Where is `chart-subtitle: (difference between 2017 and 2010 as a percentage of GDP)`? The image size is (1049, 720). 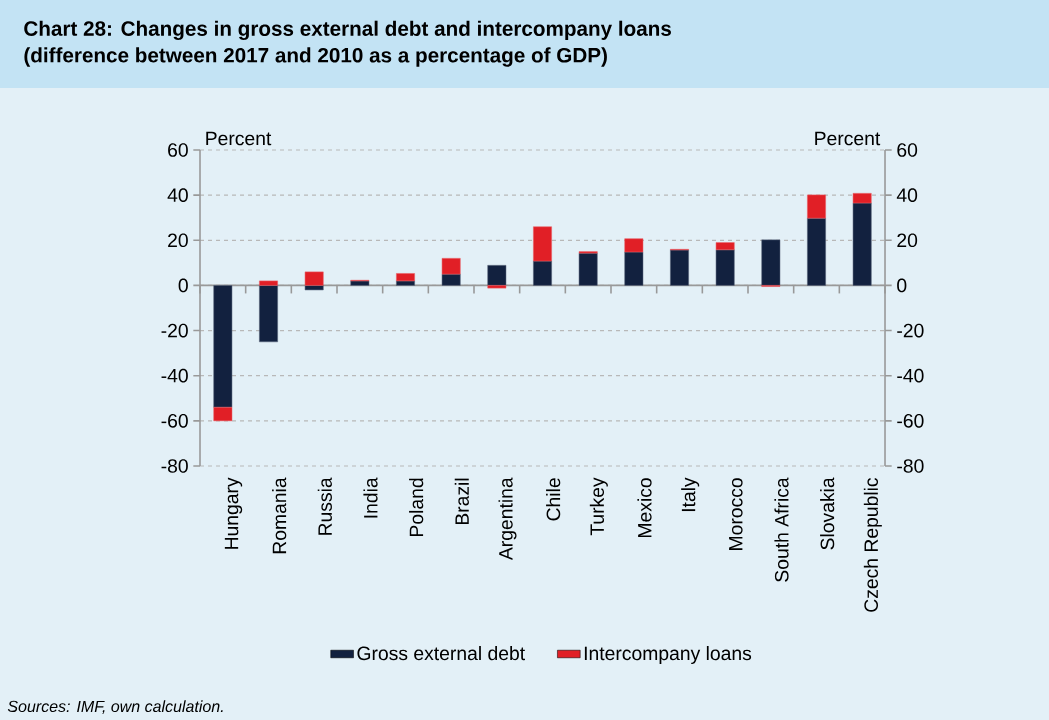 chart-subtitle: (difference between 2017 and 2010 as a percentage of GDP) is located at coordinates (315, 57).